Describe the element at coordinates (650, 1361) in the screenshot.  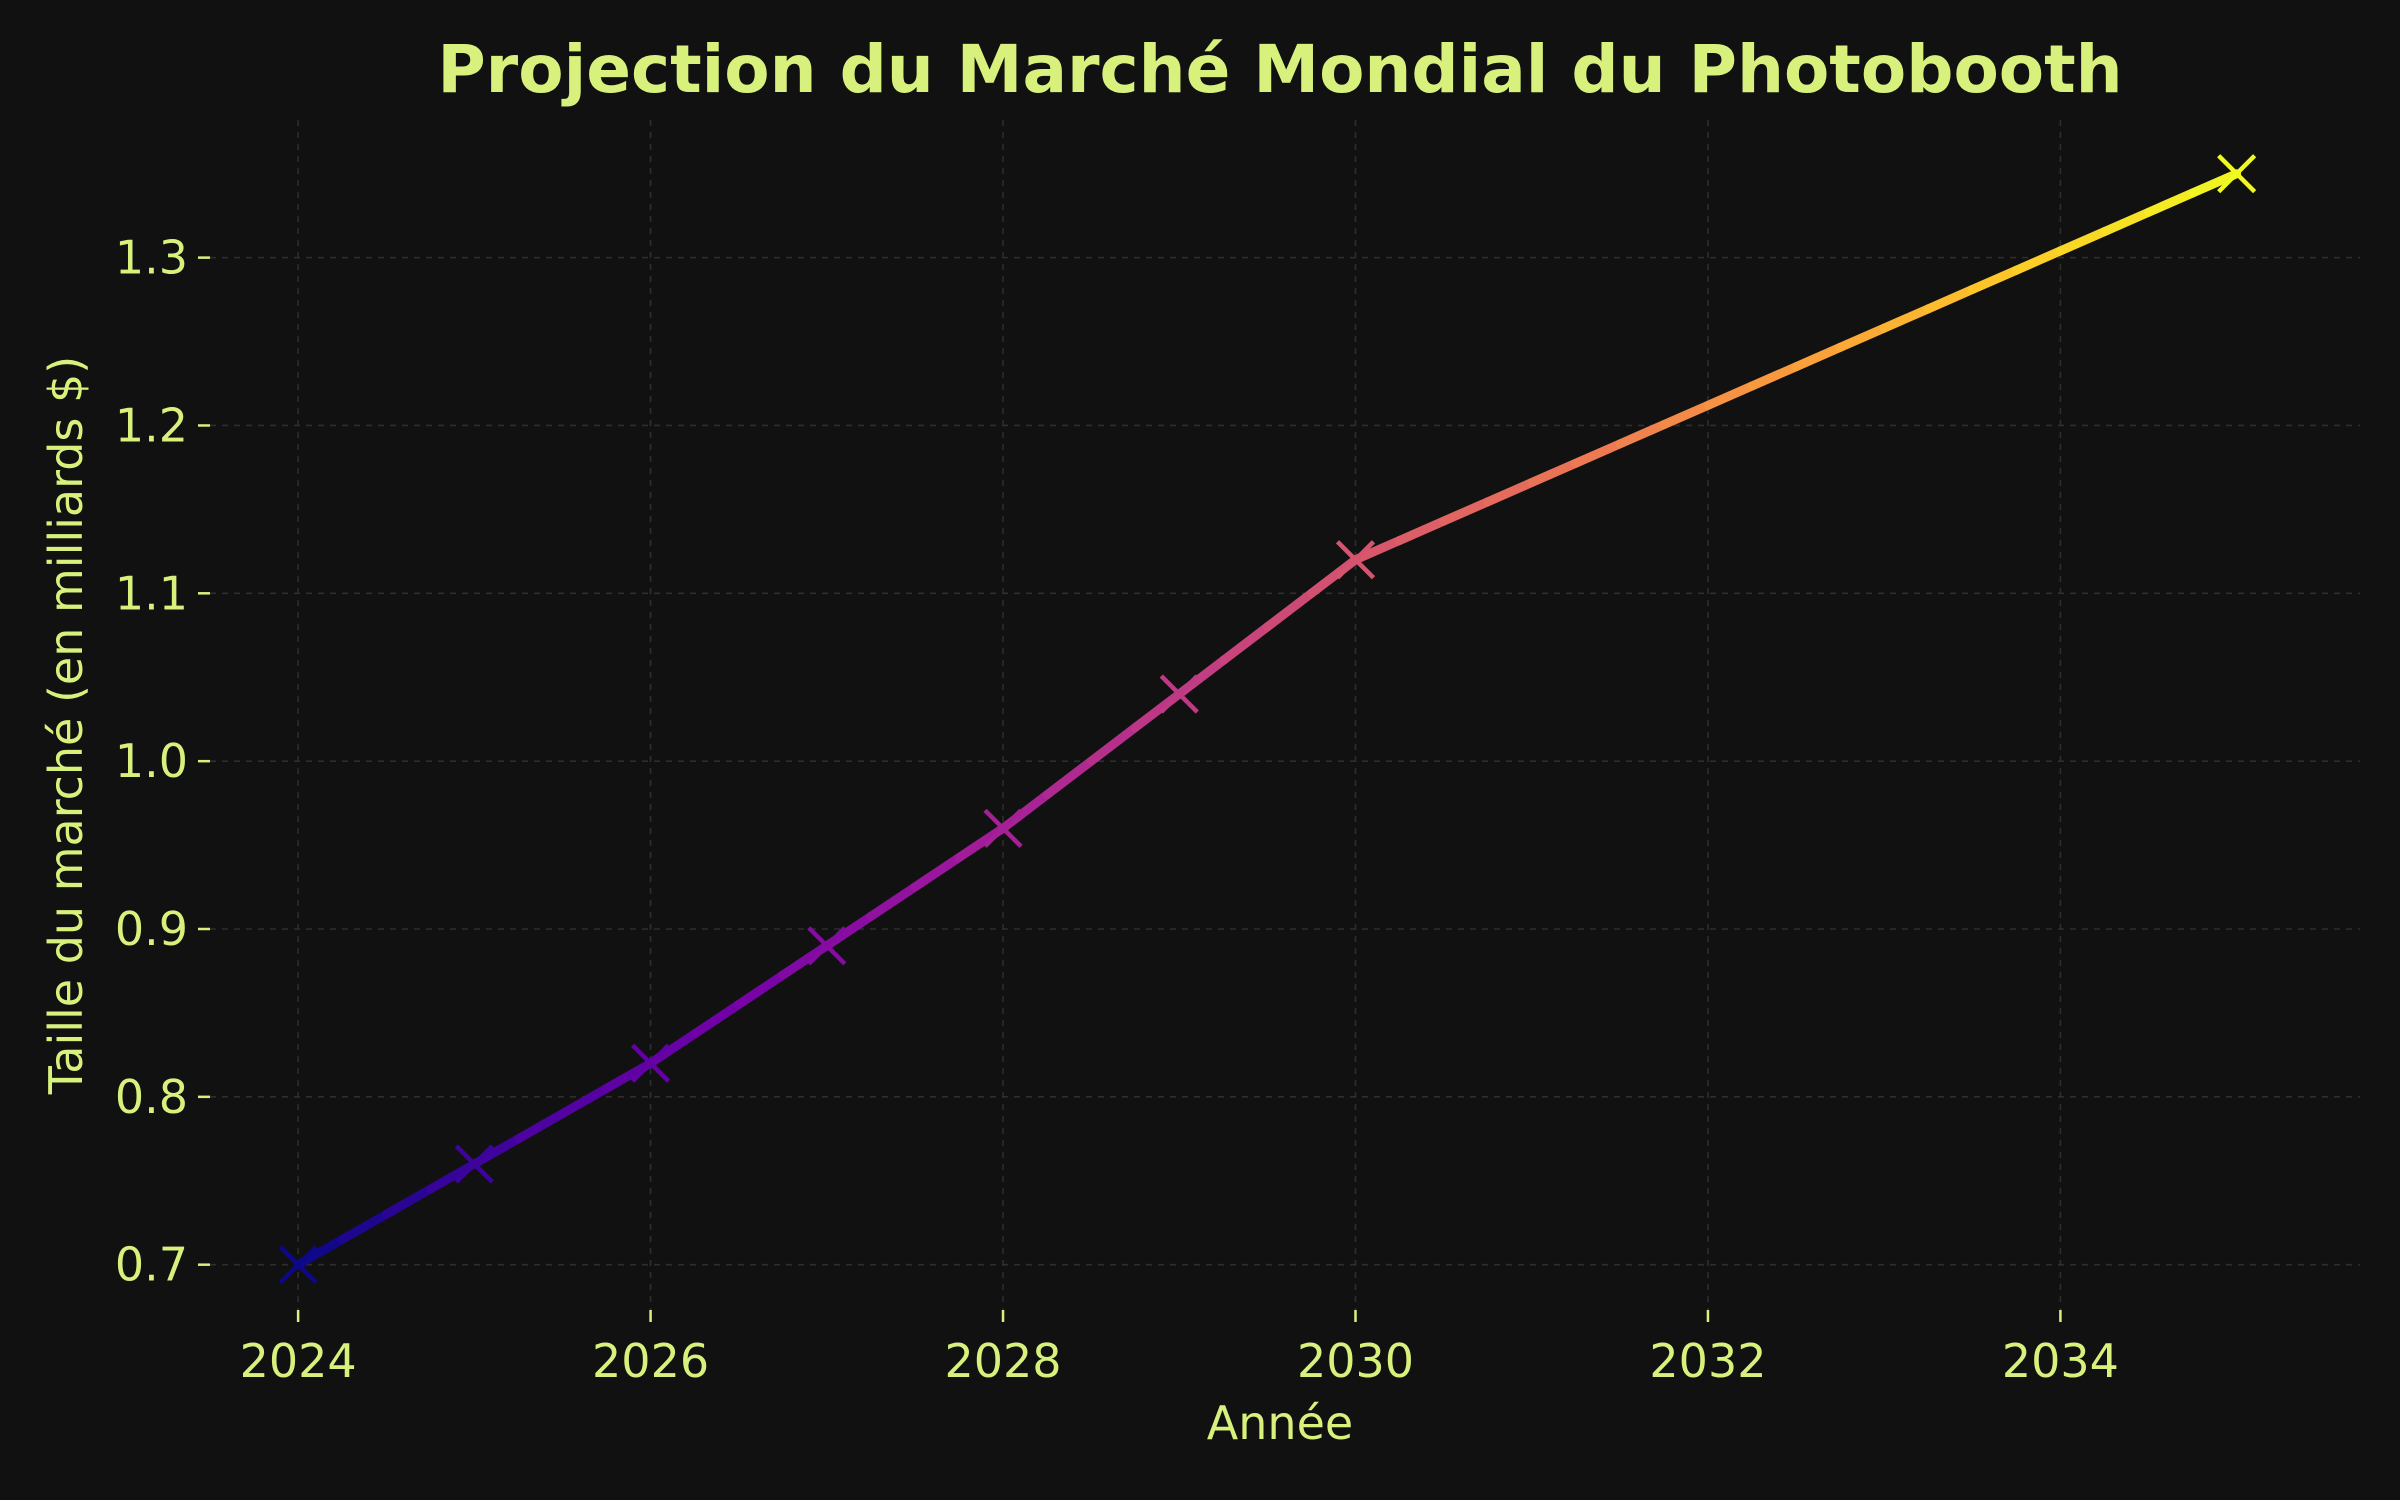
I see `x-tick-label: 2026` at that location.